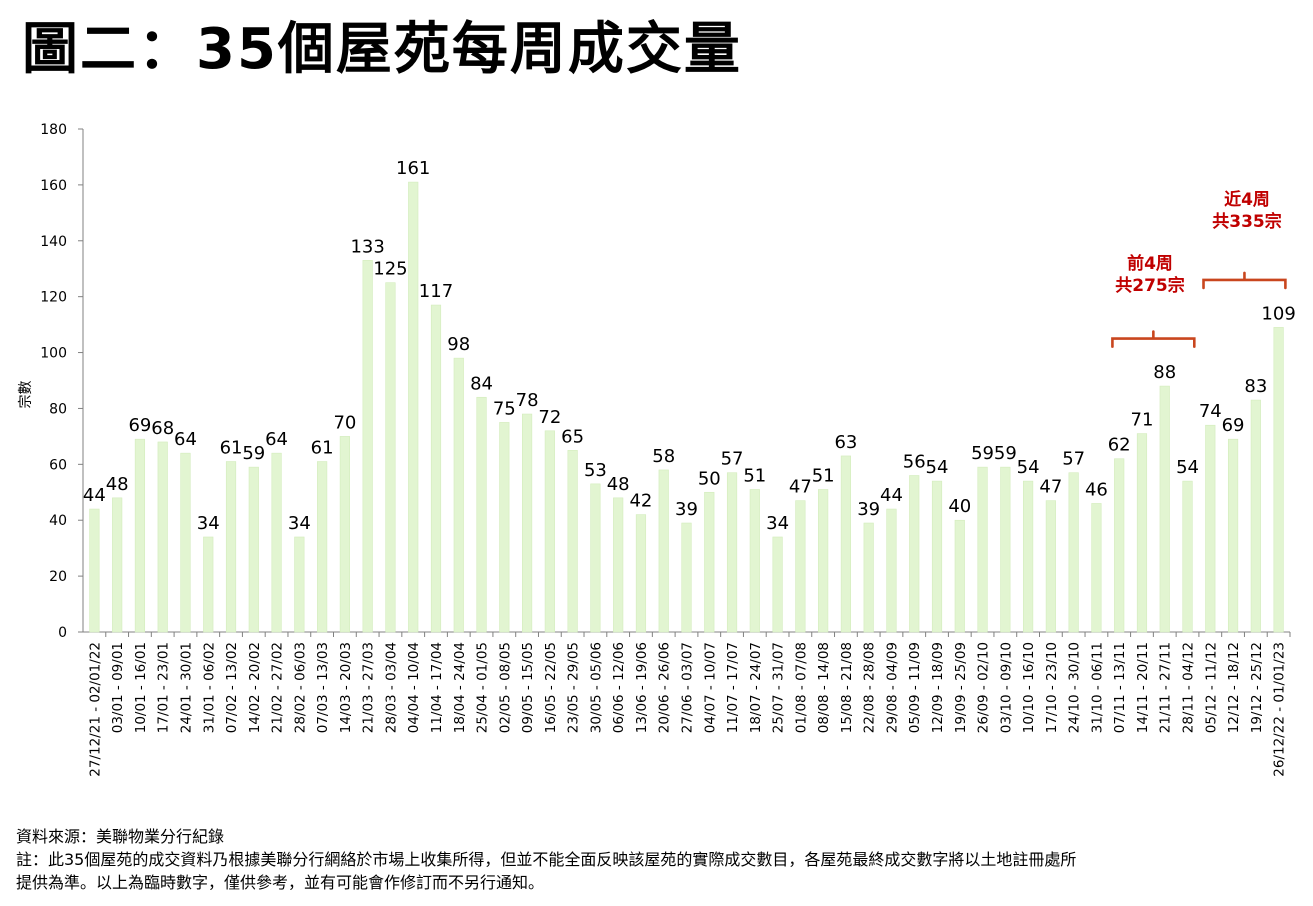  What do you see at coordinates (1073, 459) in the screenshot?
I see `data-label: 57` at bounding box center [1073, 459].